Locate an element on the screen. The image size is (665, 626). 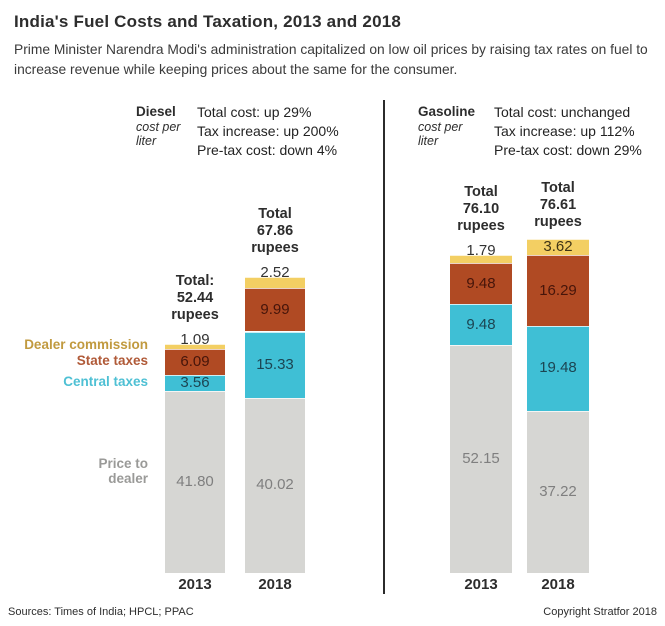
segment-value-label: 6.09 is located at coordinates (195, 361).